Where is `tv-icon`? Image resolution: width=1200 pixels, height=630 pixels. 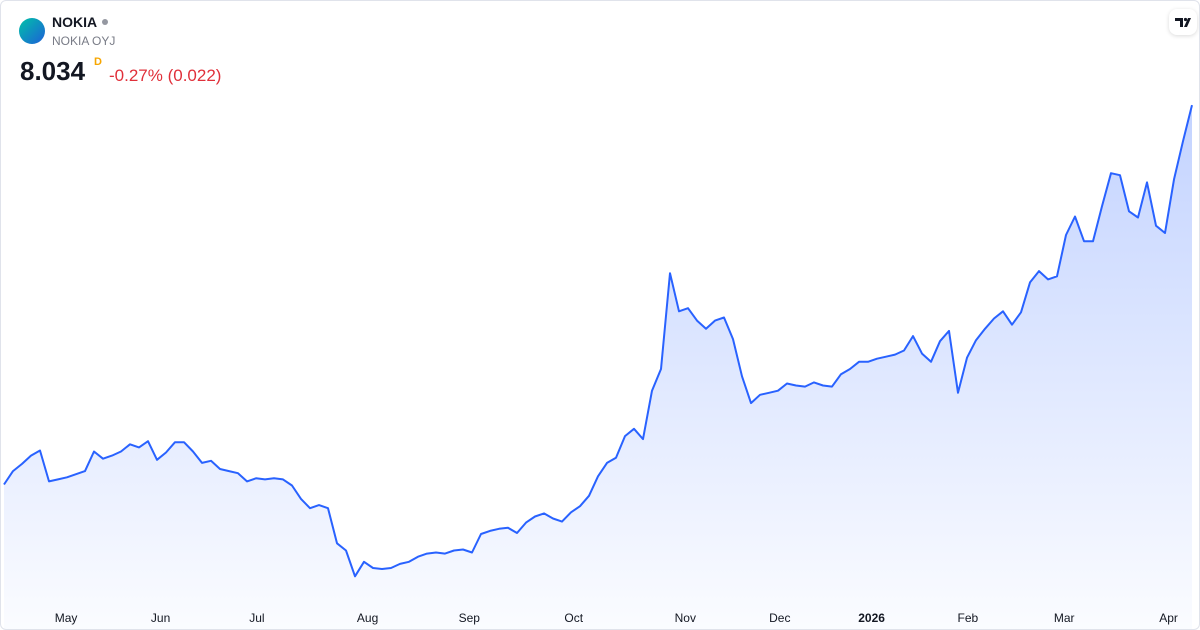
tv-icon is located at coordinates (1183, 22).